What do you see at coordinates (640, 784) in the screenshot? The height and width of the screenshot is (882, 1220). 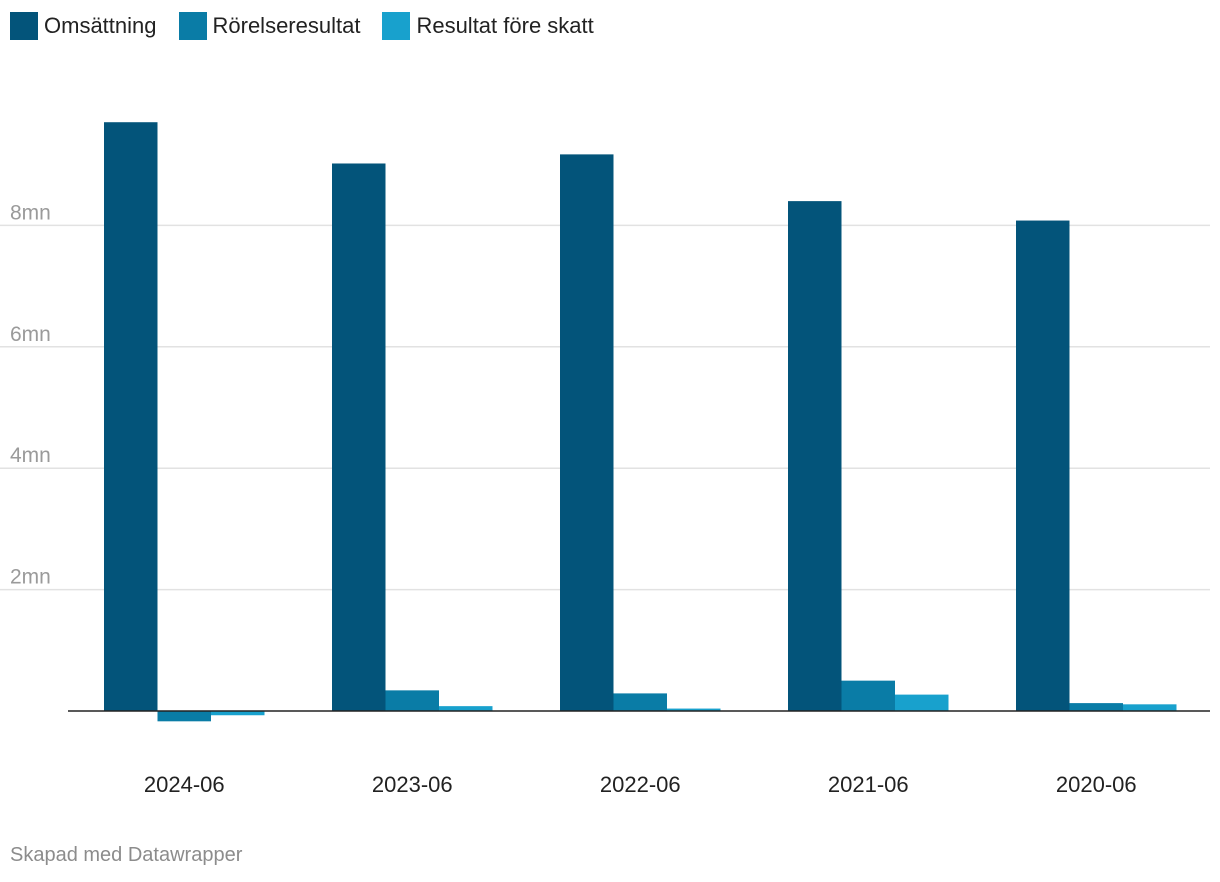 I see `x-tick-label-2022-06: 2022-06` at bounding box center [640, 784].